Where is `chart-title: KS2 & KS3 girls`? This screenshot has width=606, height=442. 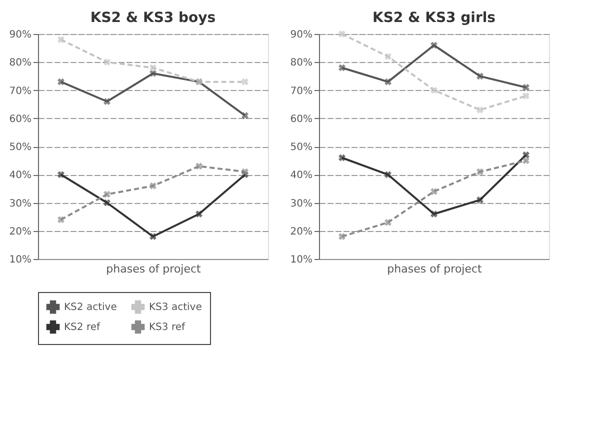
chart-title: KS2 & KS3 girls is located at coordinates (434, 18).